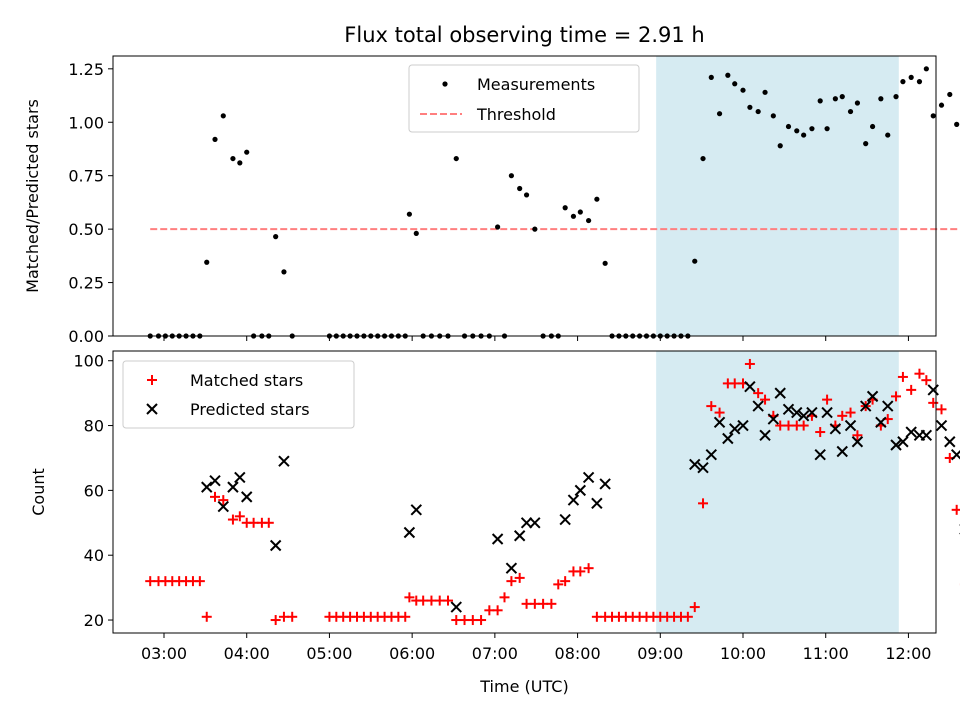  What do you see at coordinates (250, 409) in the screenshot?
I see `legend-predicted-label: Predicted stars` at bounding box center [250, 409].